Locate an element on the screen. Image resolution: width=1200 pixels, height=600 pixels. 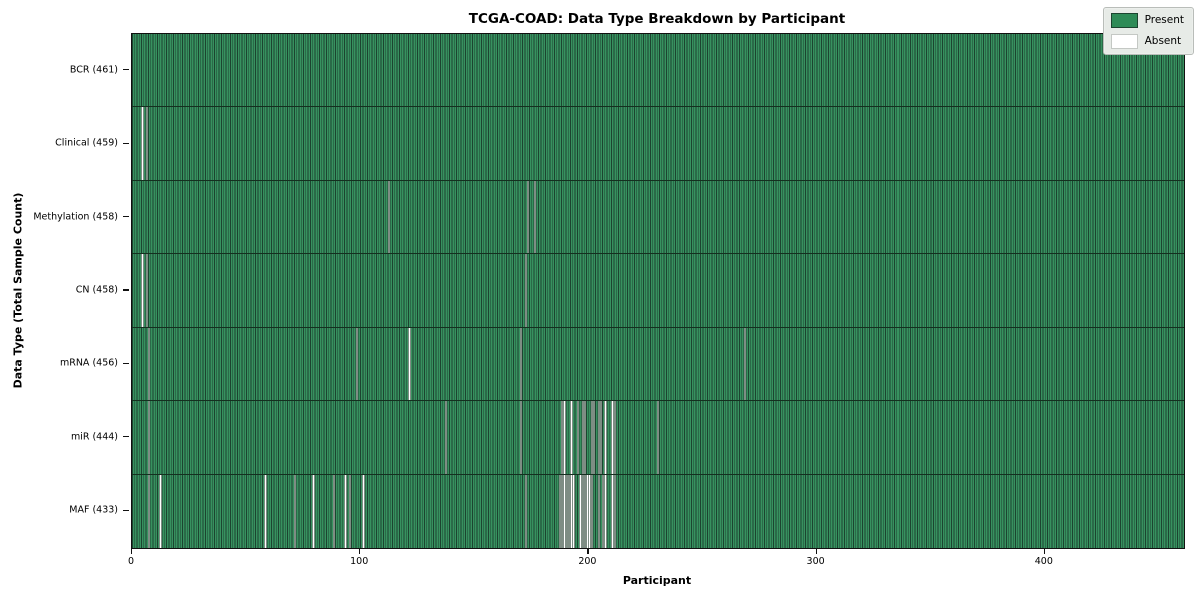
y-tick-label: Clinical (459) is located at coordinates (86, 143).